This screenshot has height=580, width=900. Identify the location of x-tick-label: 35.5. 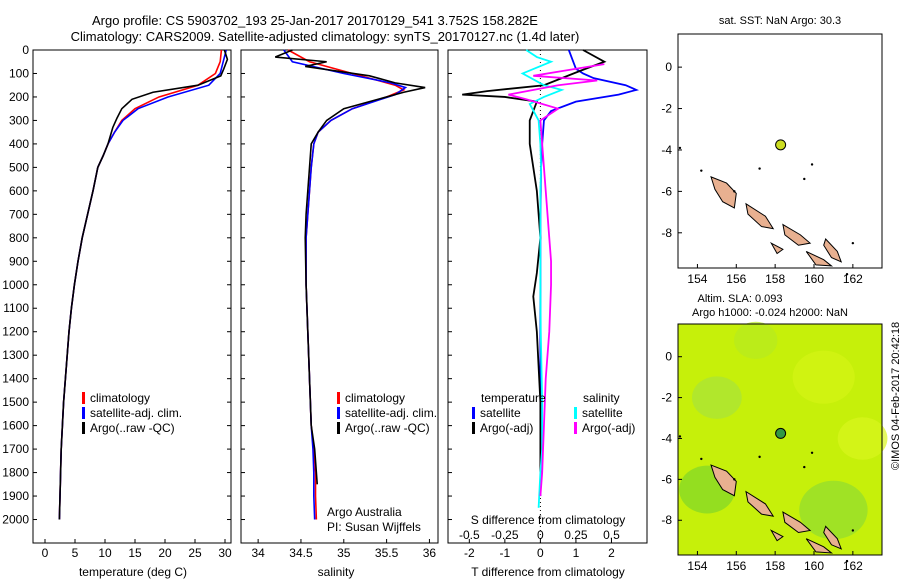
(387, 553).